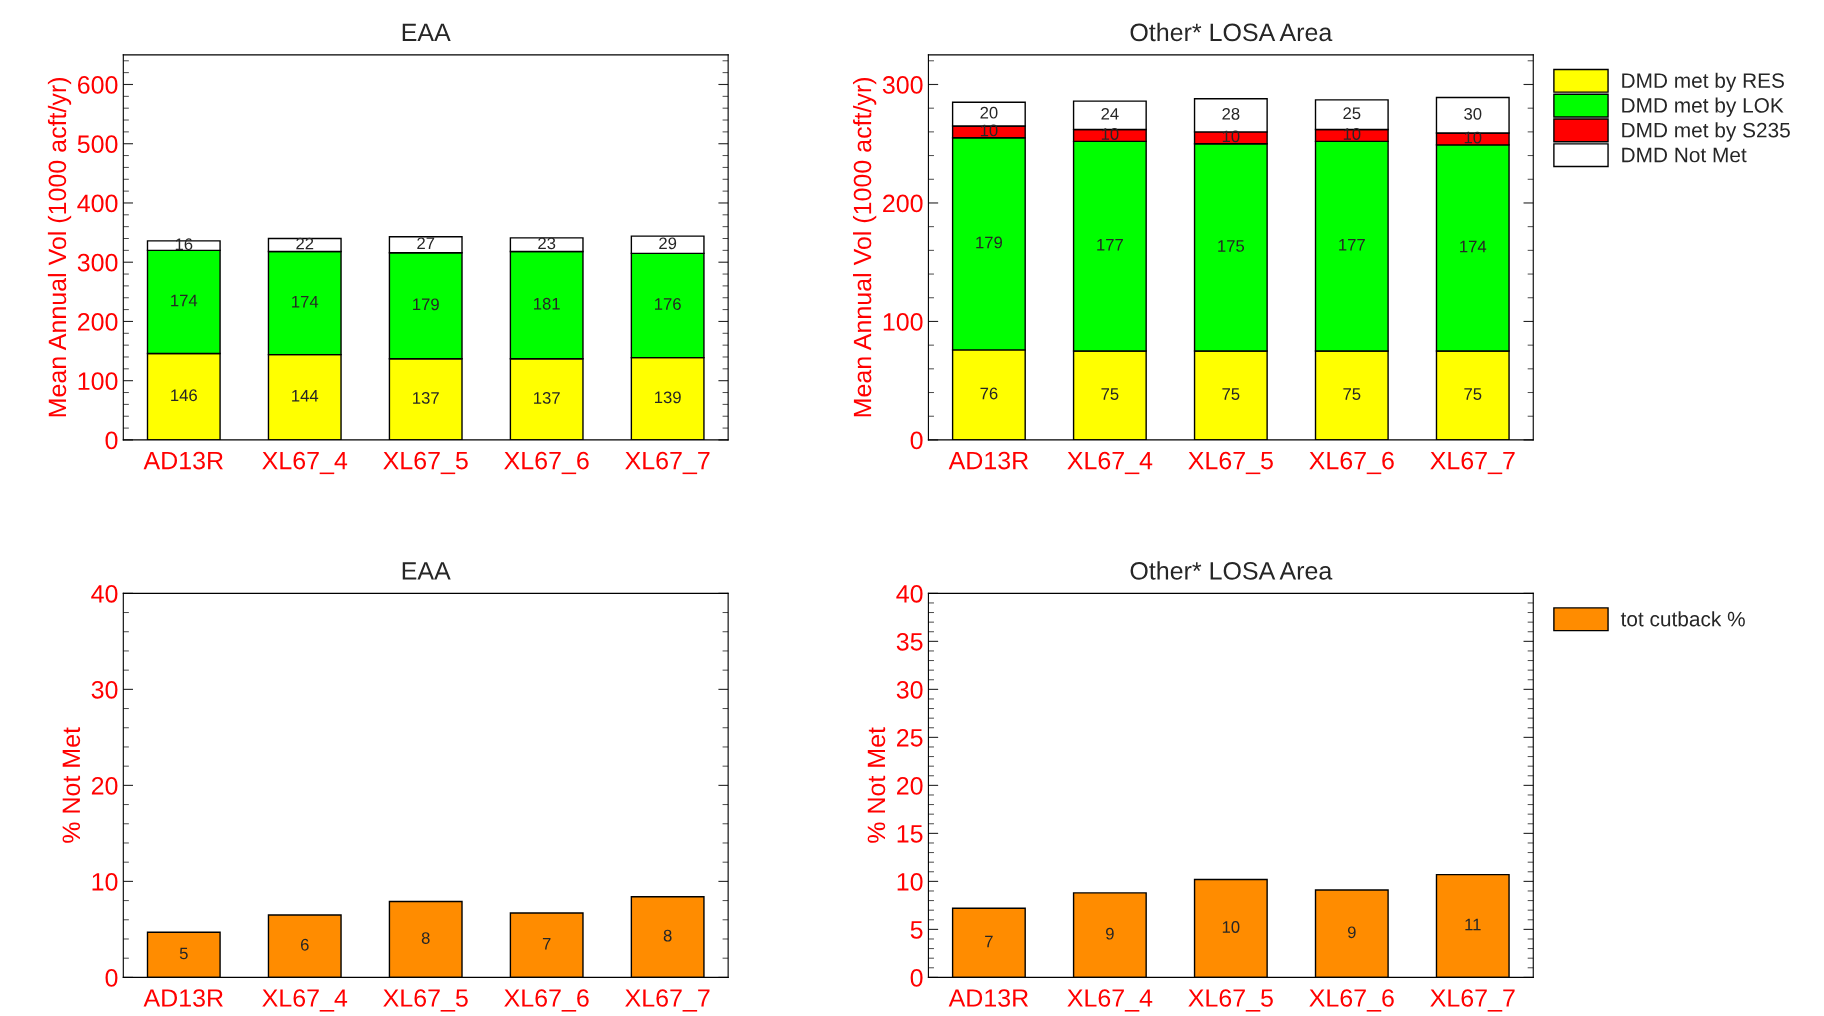  Describe the element at coordinates (1231, 113) in the screenshot. I see `data-label: 28` at that location.